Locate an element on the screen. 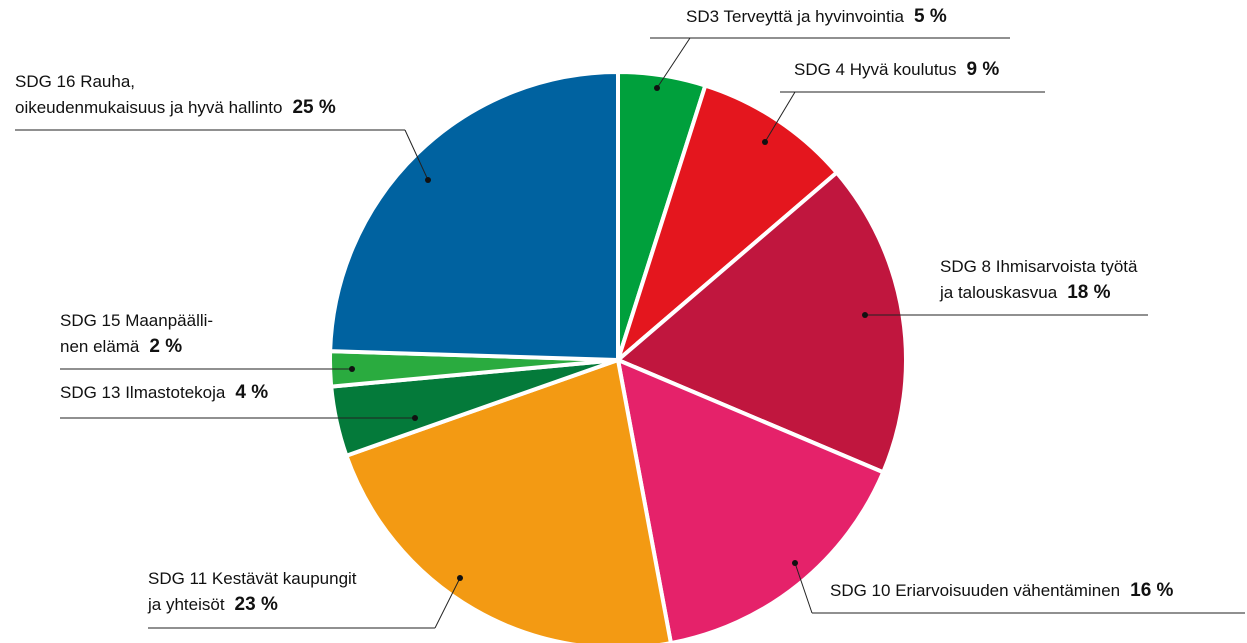 The width and height of the screenshot is (1247, 643). label-line: nen elämä is located at coordinates (100, 346).